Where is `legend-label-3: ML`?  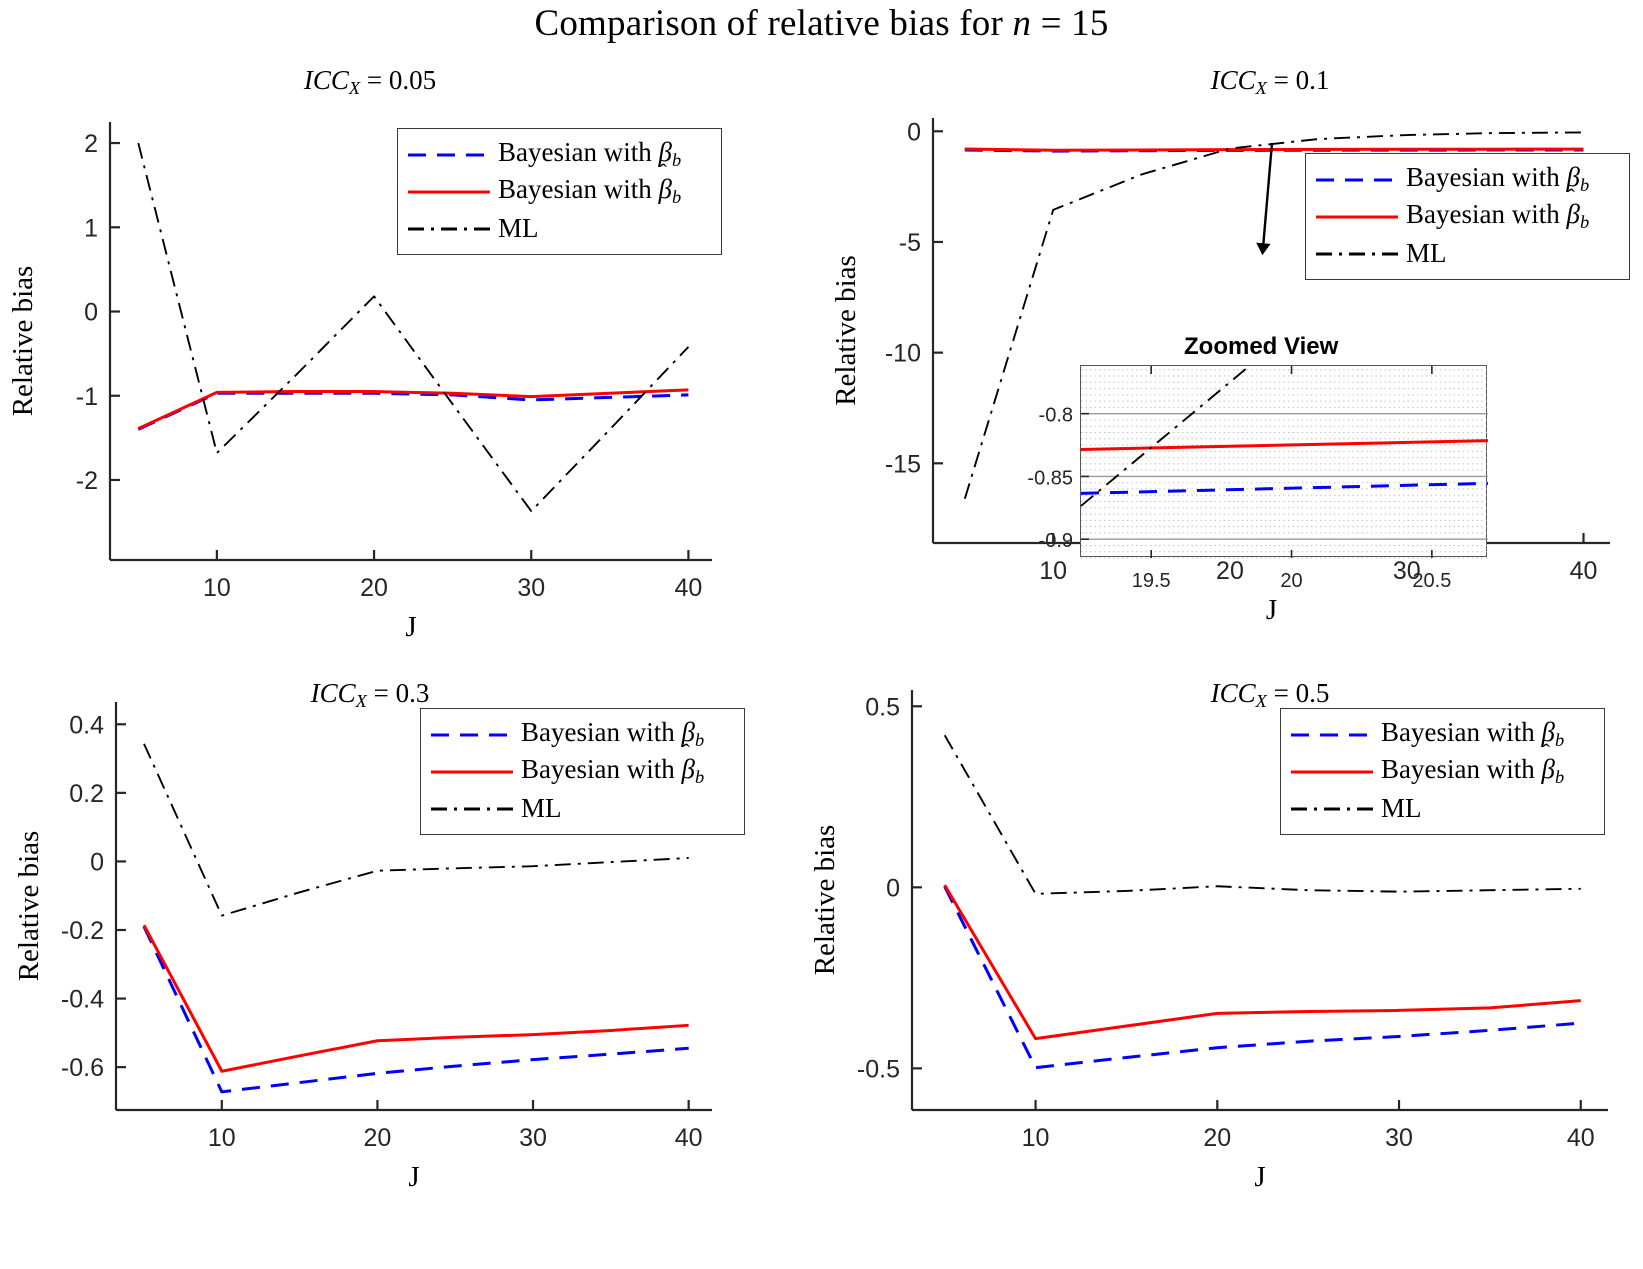 legend-label-3: ML is located at coordinates (541, 808).